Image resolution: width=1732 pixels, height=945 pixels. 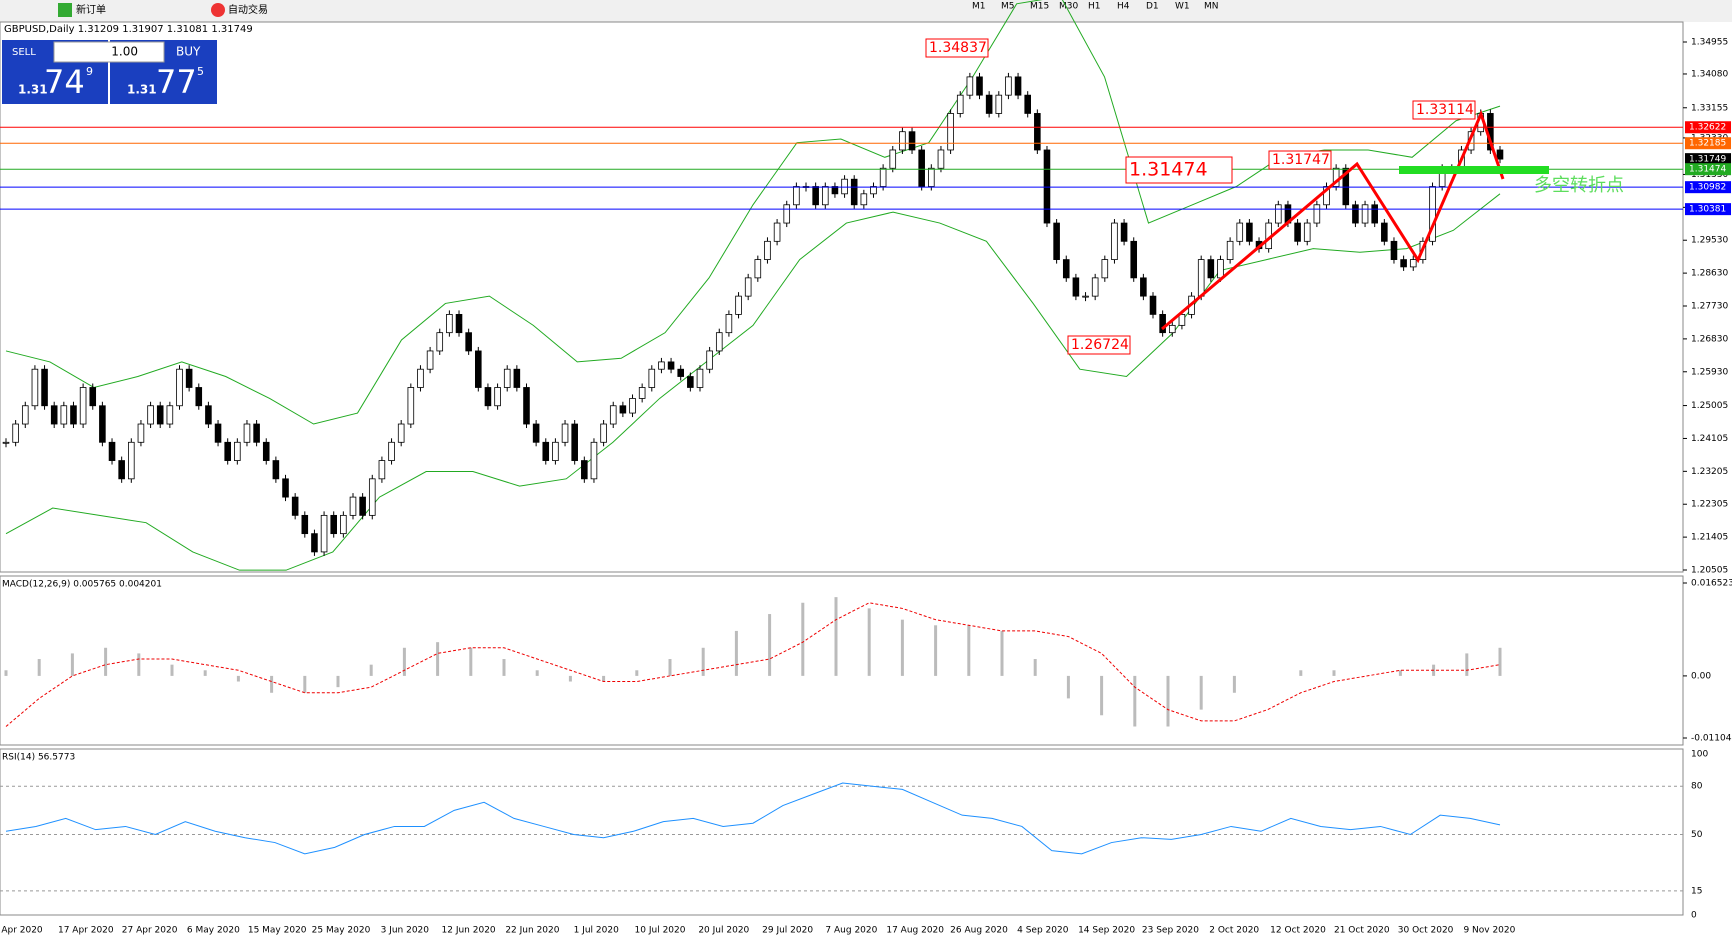 What do you see at coordinates (979, 7) in the screenshot?
I see `timeframe-button: M1` at bounding box center [979, 7].